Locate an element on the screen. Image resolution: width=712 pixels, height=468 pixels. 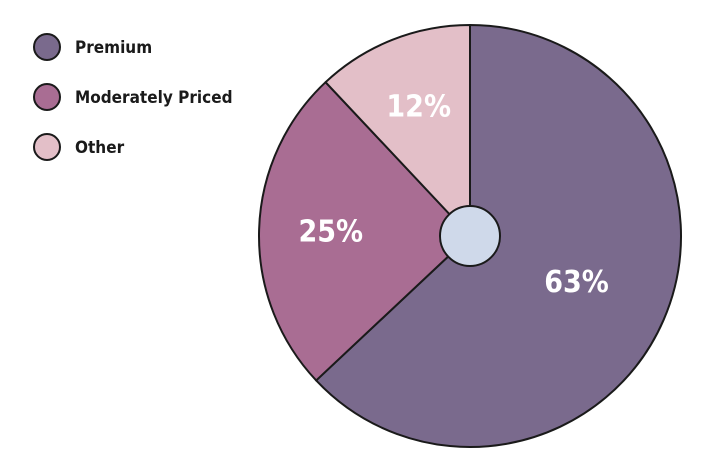
legend: Premium Moderately Priced Other is located at coordinates (133, 97).